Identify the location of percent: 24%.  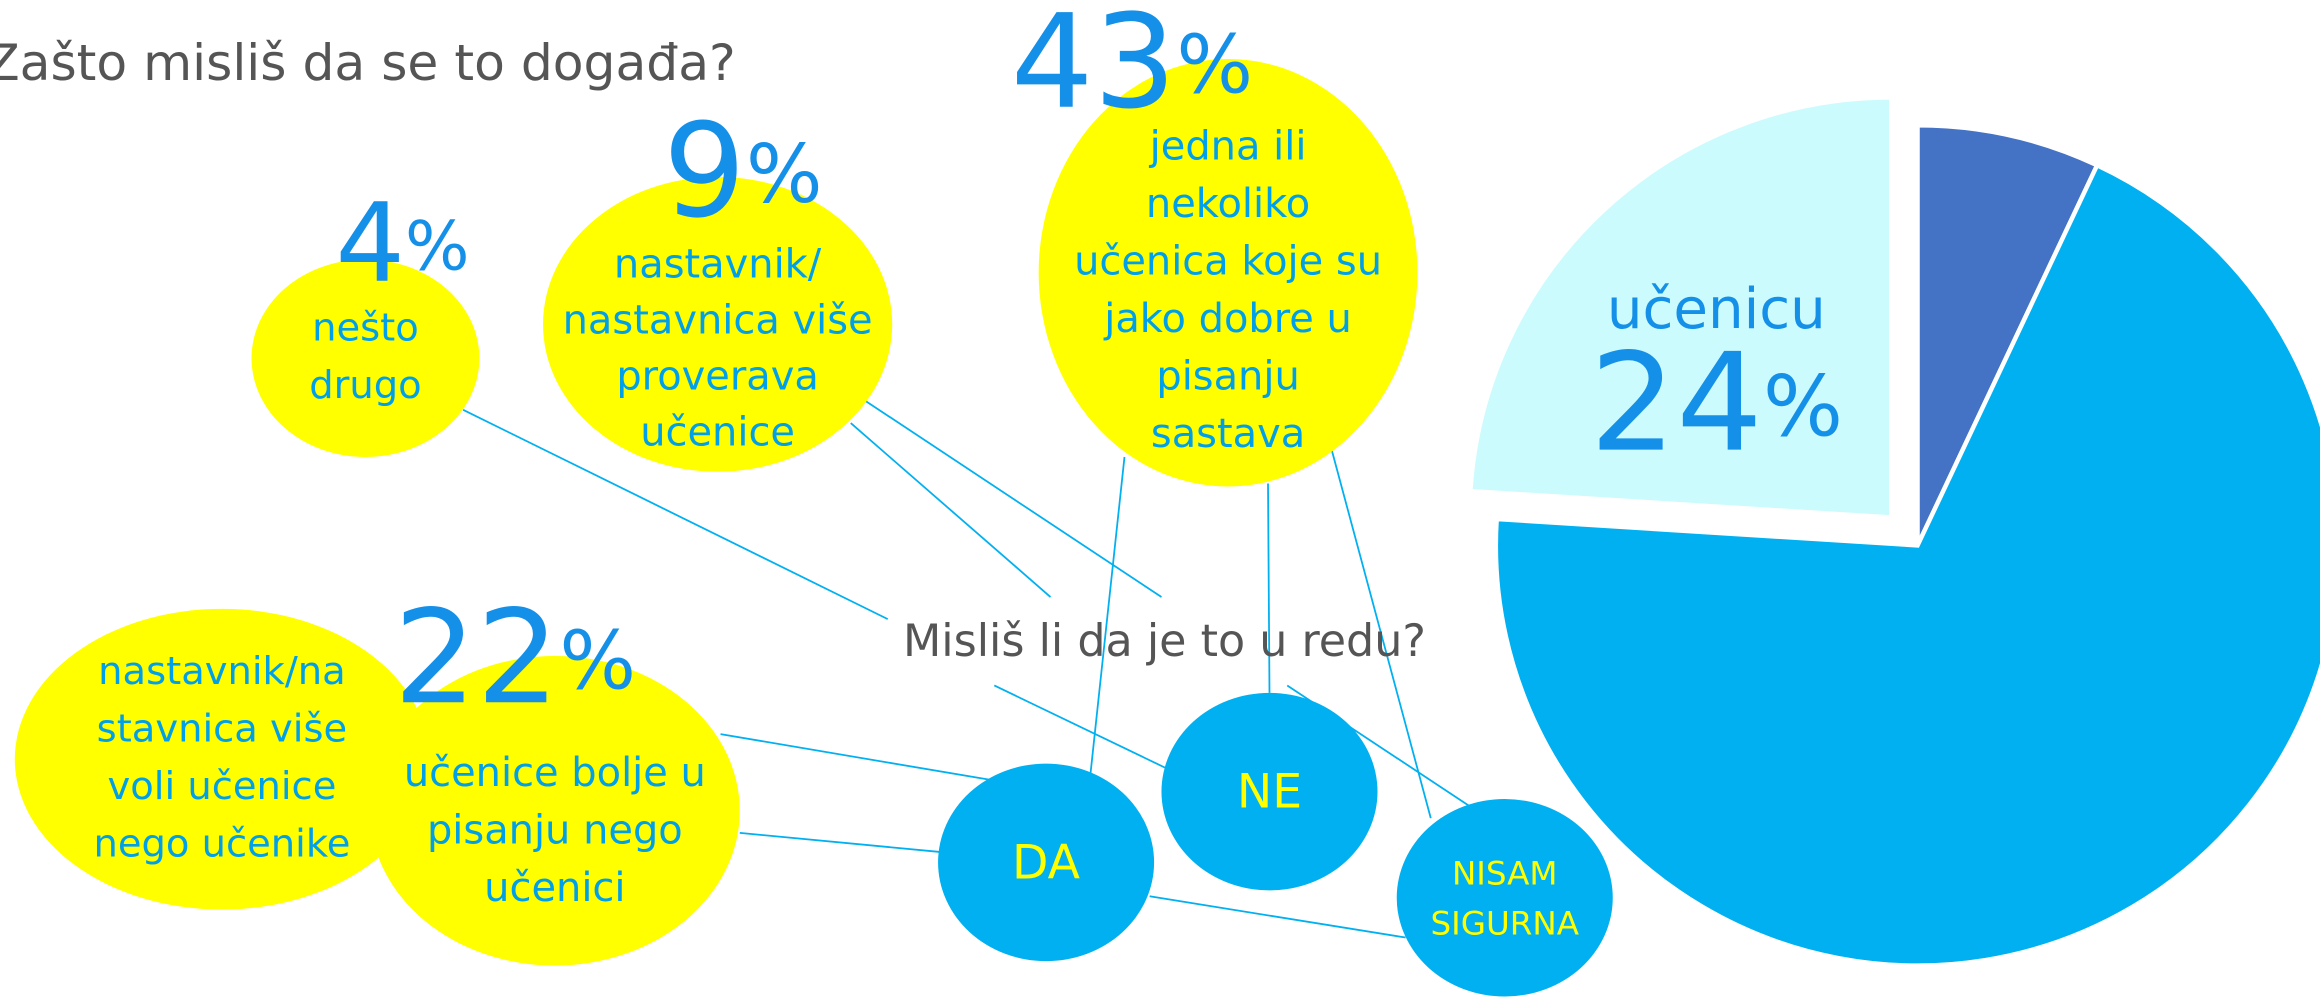
(1716, 404).